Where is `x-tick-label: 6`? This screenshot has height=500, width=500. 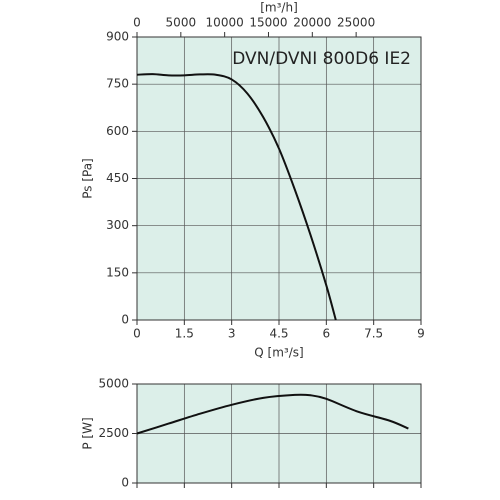
x-tick-label: 6 is located at coordinates (327, 334).